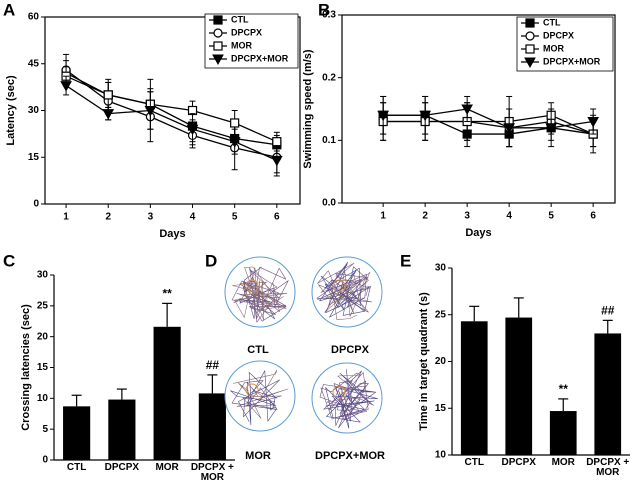 This screenshot has width=640, height=483. Describe the element at coordinates (509, 216) in the screenshot. I see `x-tick-label: 4` at that location.